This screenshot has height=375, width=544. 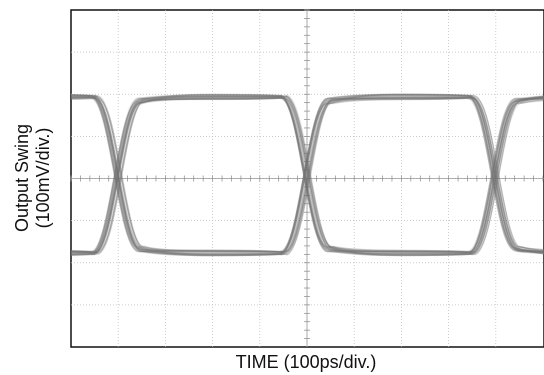 I want to click on x-axis-label: TIME (100ps/div.), so click(x=306, y=362).